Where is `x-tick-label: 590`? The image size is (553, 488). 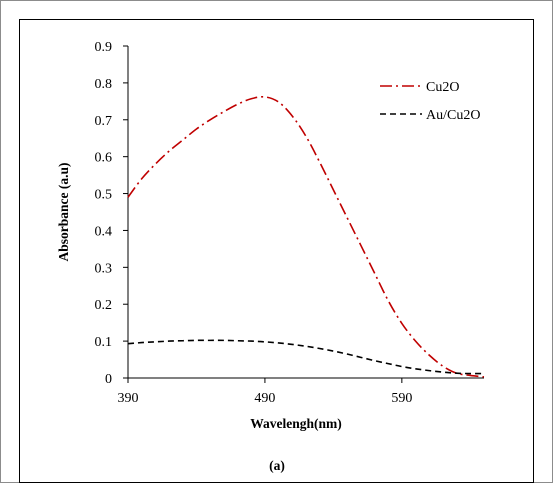 x-tick-label: 590 is located at coordinates (401, 398).